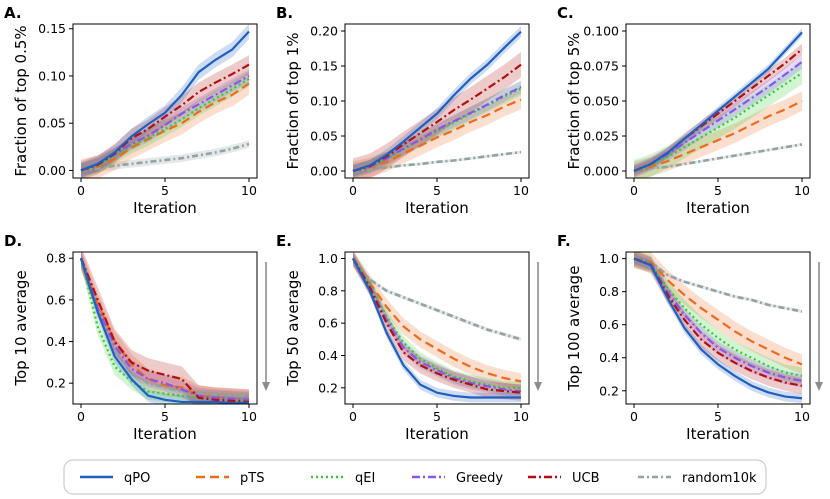  I want to click on band-ucb, so click(437, 326).